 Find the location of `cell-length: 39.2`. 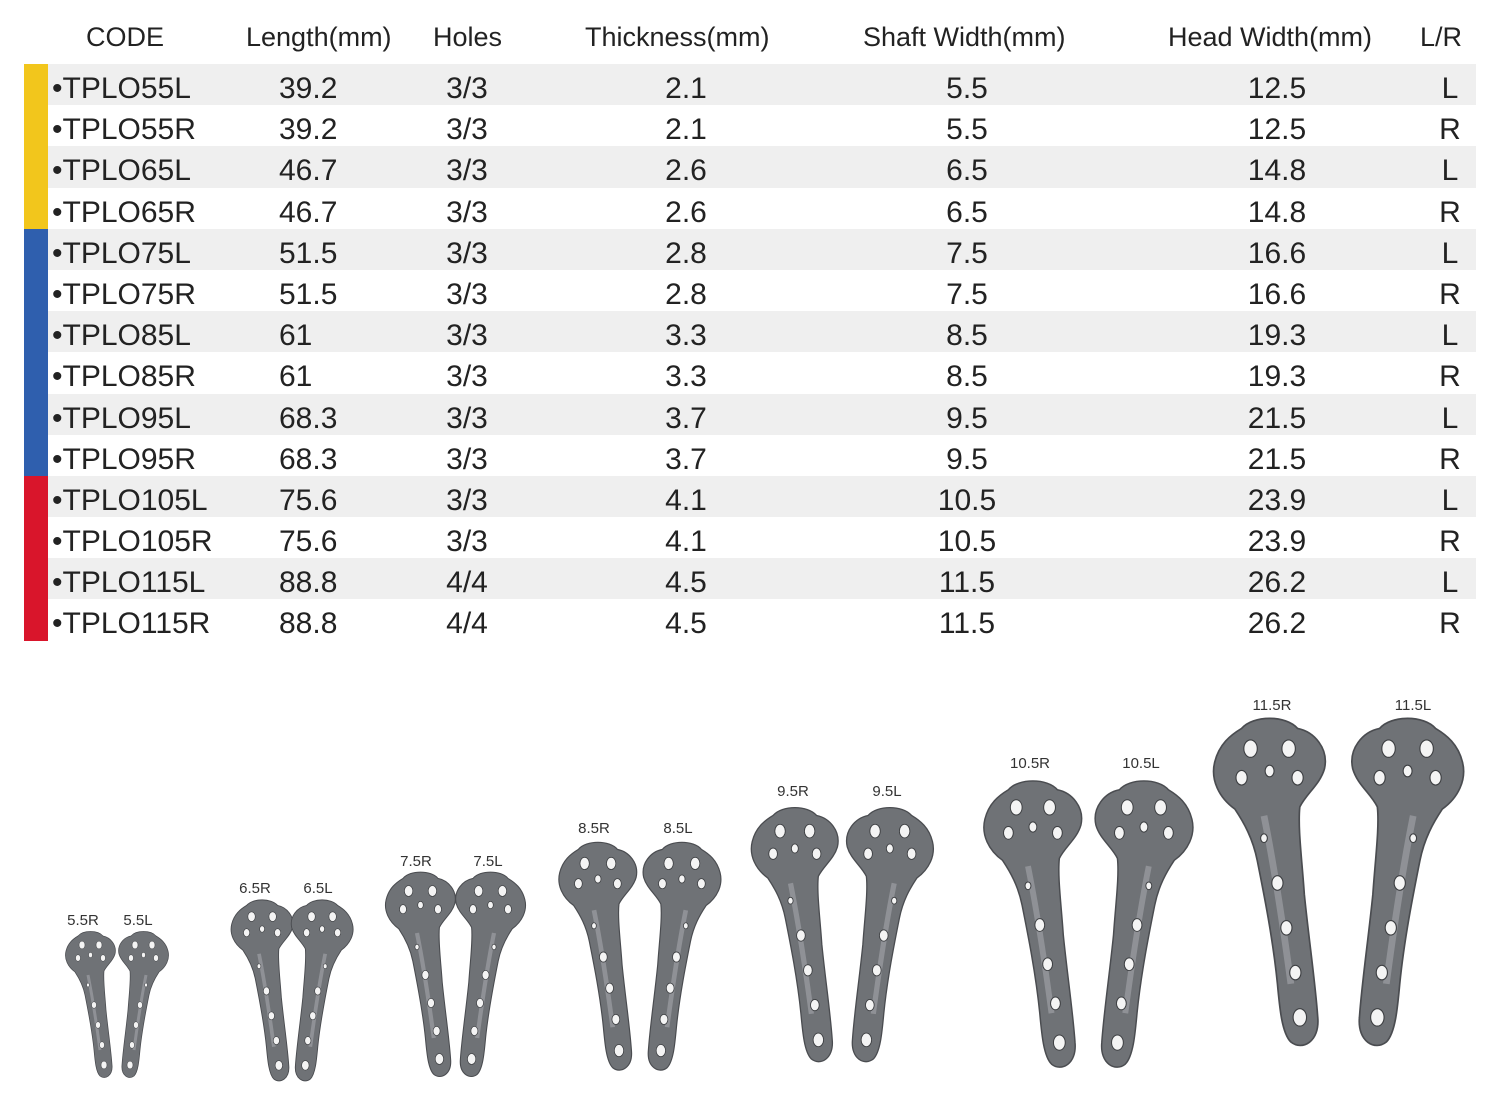

cell-length: 39.2 is located at coordinates (308, 88).